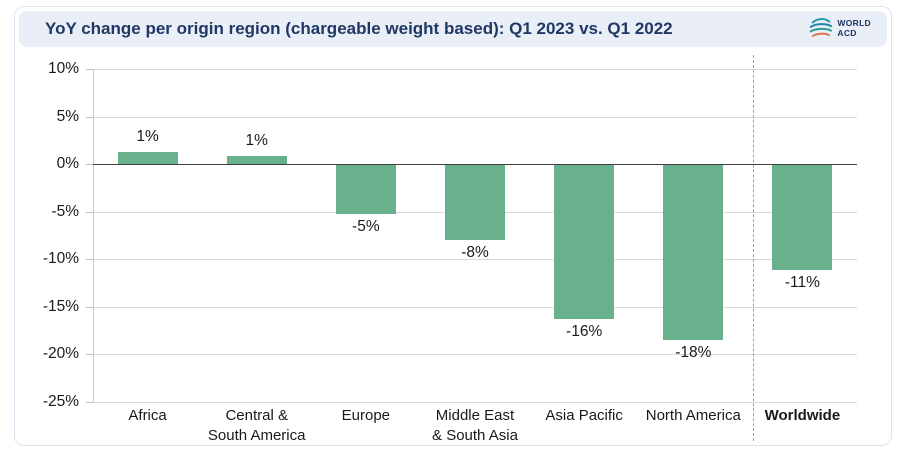  I want to click on bar-worldwide, so click(802, 217).